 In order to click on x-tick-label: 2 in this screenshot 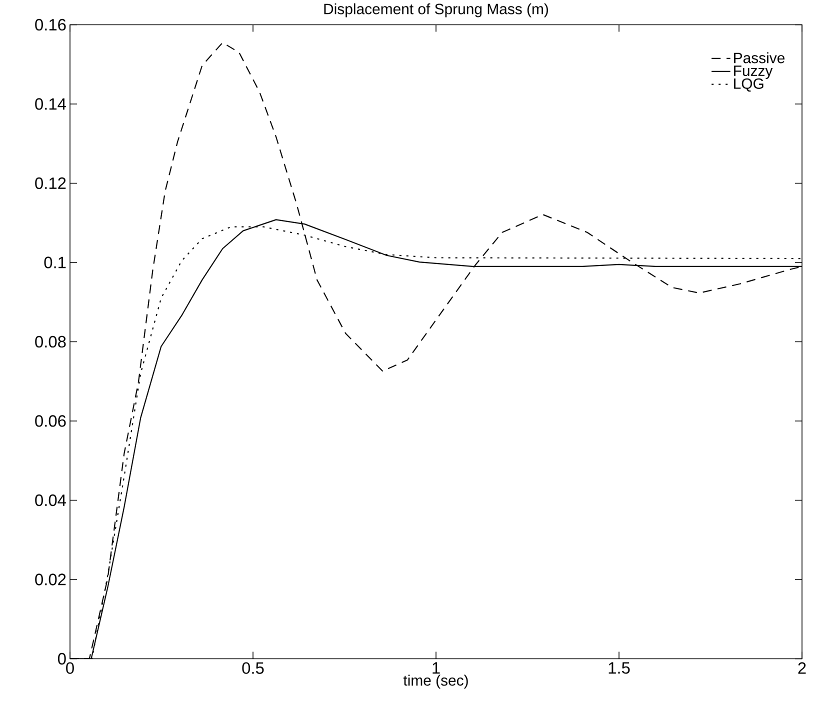, I will do `click(802, 668)`.